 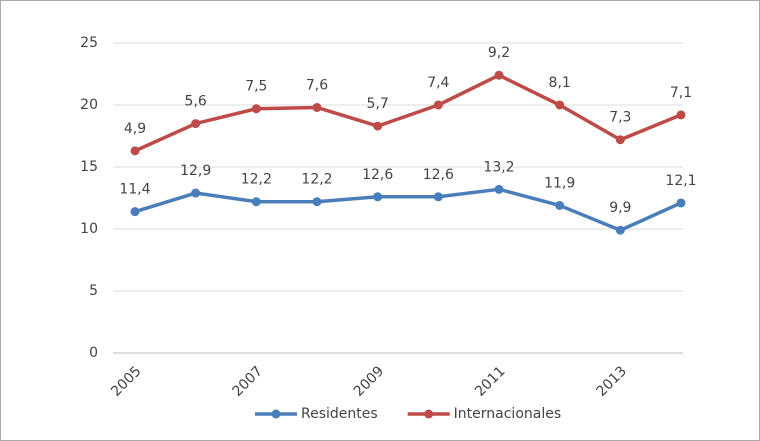 What do you see at coordinates (89, 43) in the screenshot?
I see `y-tick-label: 25` at bounding box center [89, 43].